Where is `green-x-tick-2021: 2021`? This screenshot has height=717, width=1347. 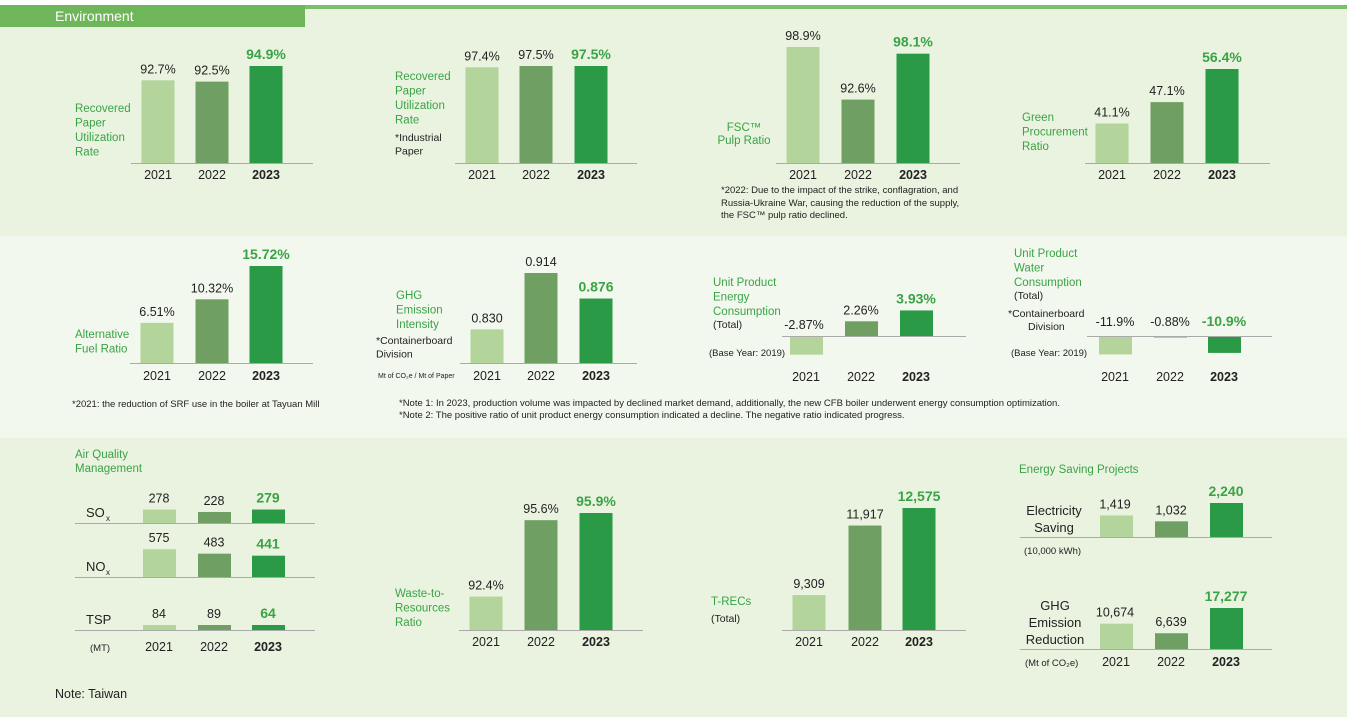 green-x-tick-2021: 2021 is located at coordinates (1112, 175).